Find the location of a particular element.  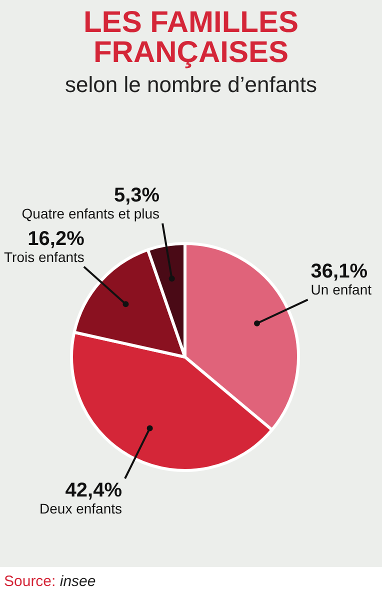

slice-label: Quatre enfants et plus is located at coordinates (91, 213).